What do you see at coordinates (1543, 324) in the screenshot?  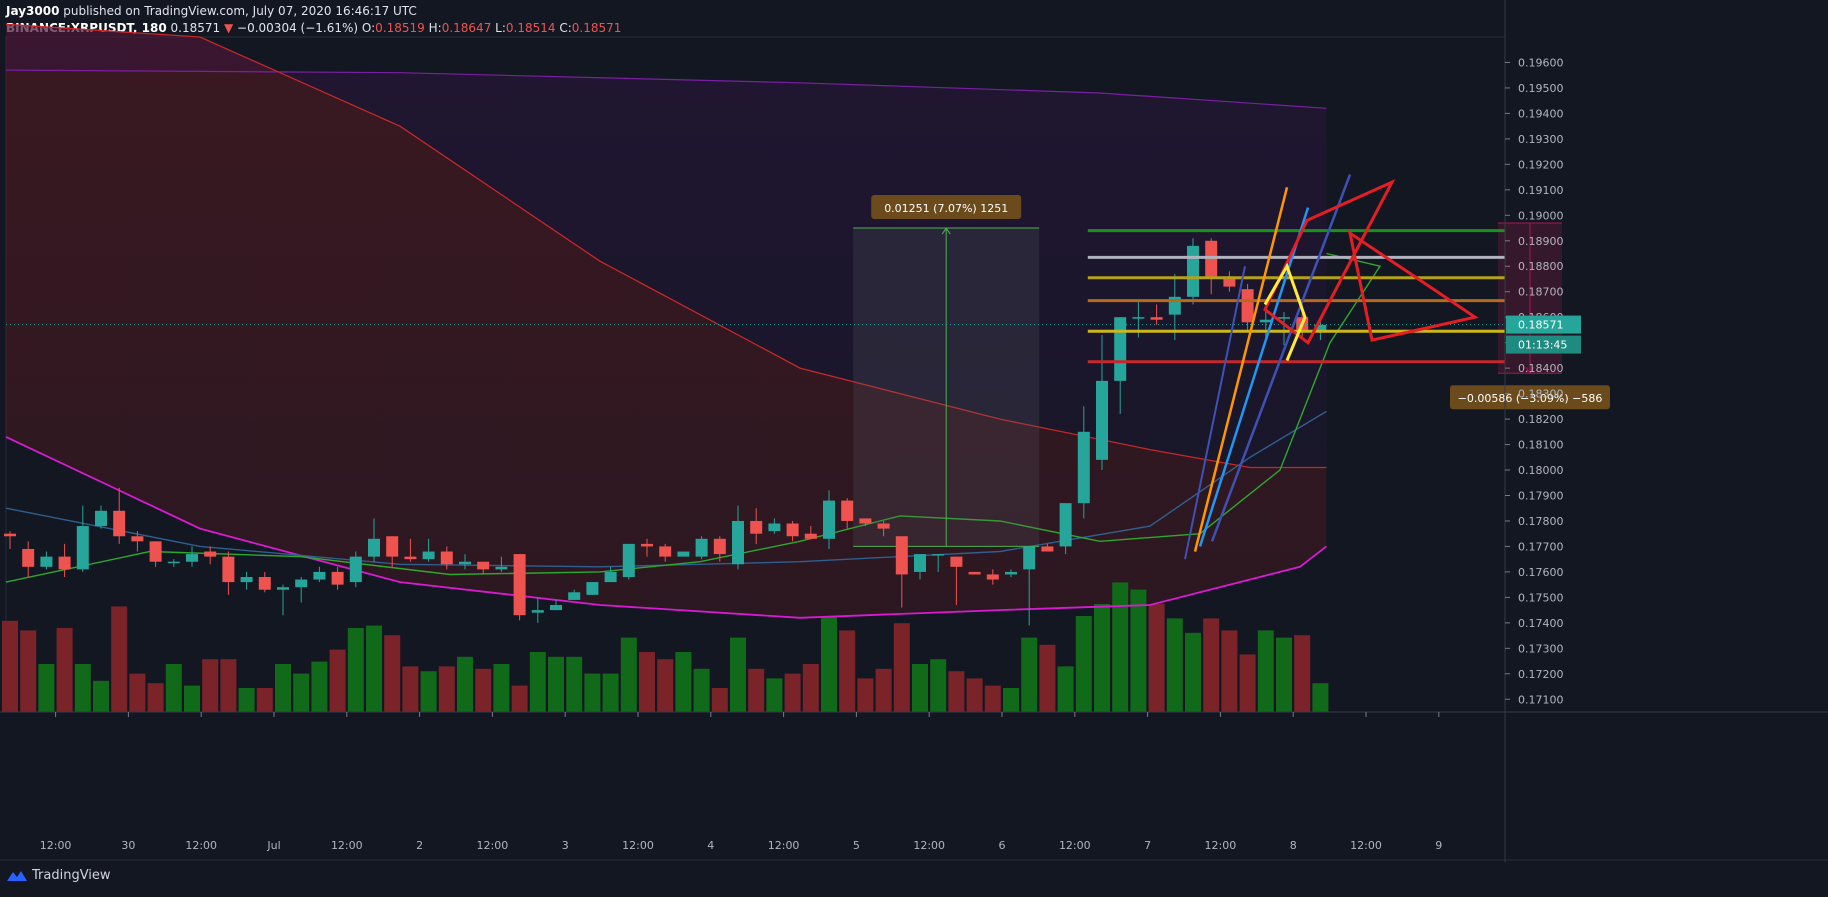 I see `current-price-tag` at bounding box center [1543, 324].